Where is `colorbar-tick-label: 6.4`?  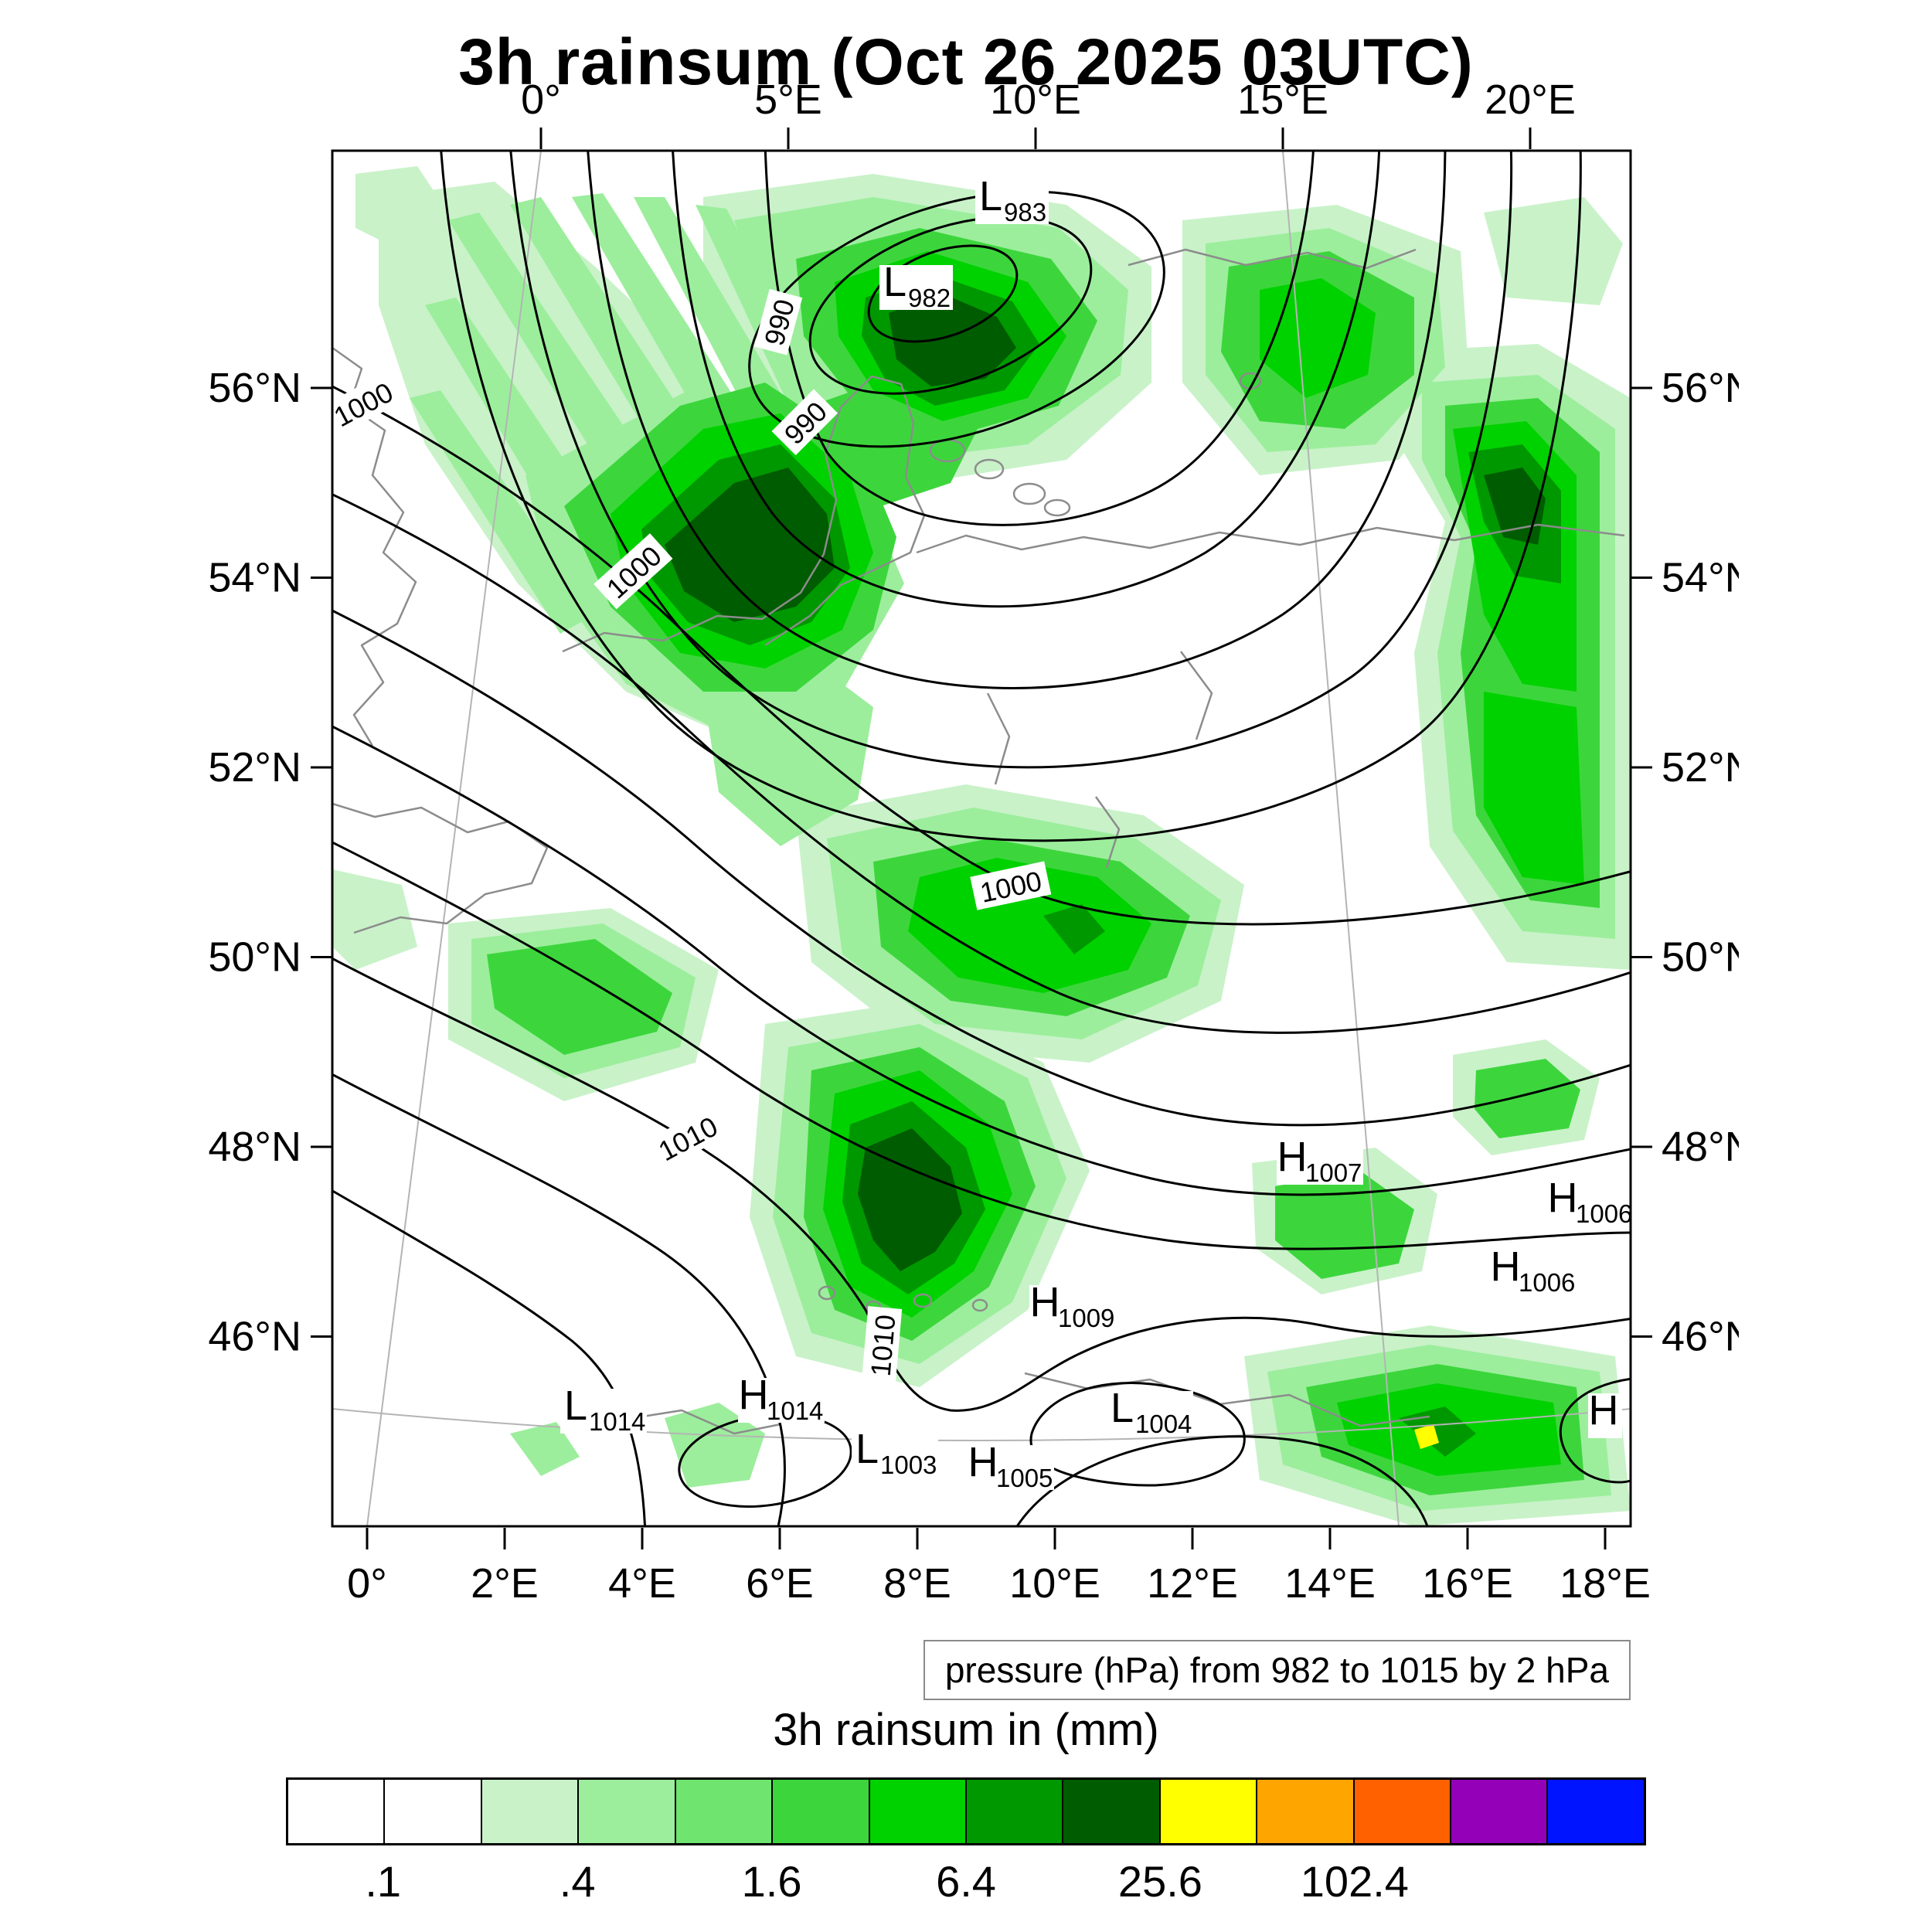 colorbar-tick-label: 6.4 is located at coordinates (966, 1882).